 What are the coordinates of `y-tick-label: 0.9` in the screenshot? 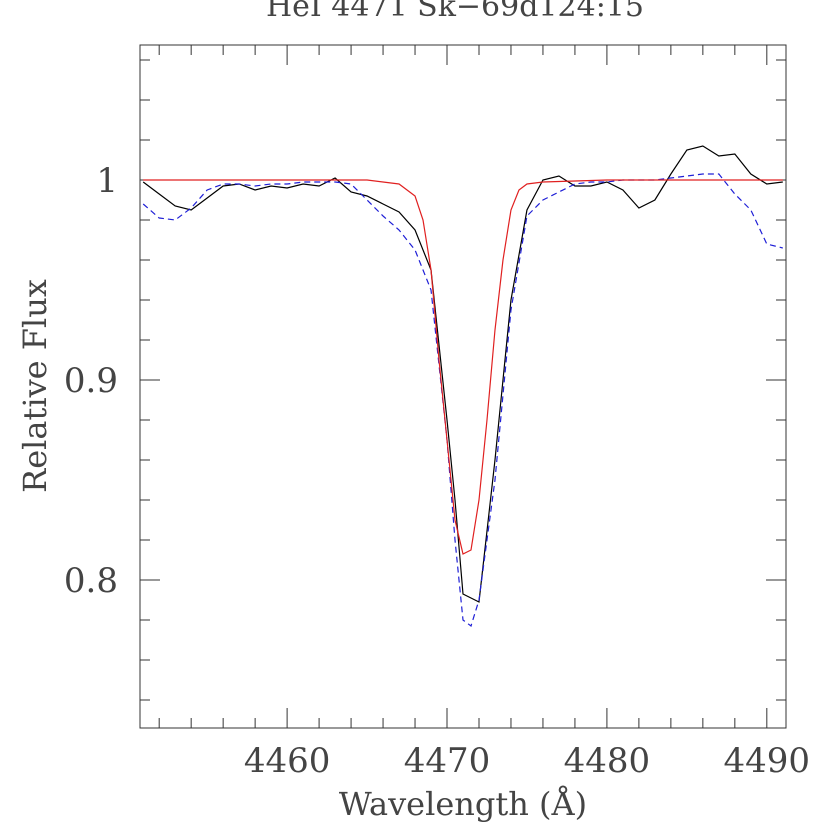 It's located at (91, 381).